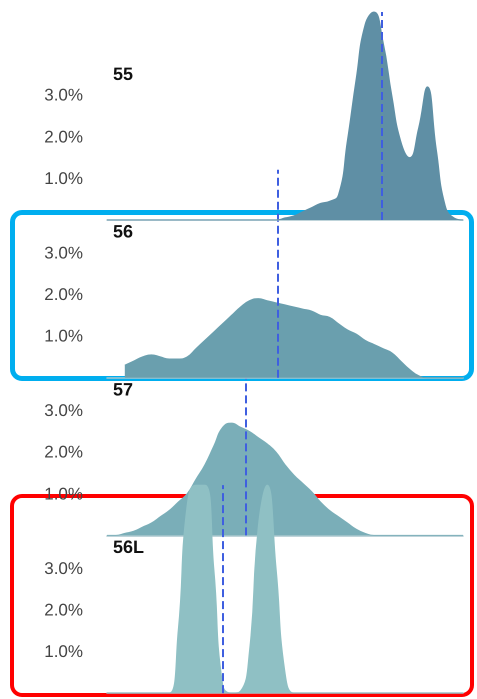 The width and height of the screenshot is (477, 699). I want to click on text: 56L, so click(128, 547).